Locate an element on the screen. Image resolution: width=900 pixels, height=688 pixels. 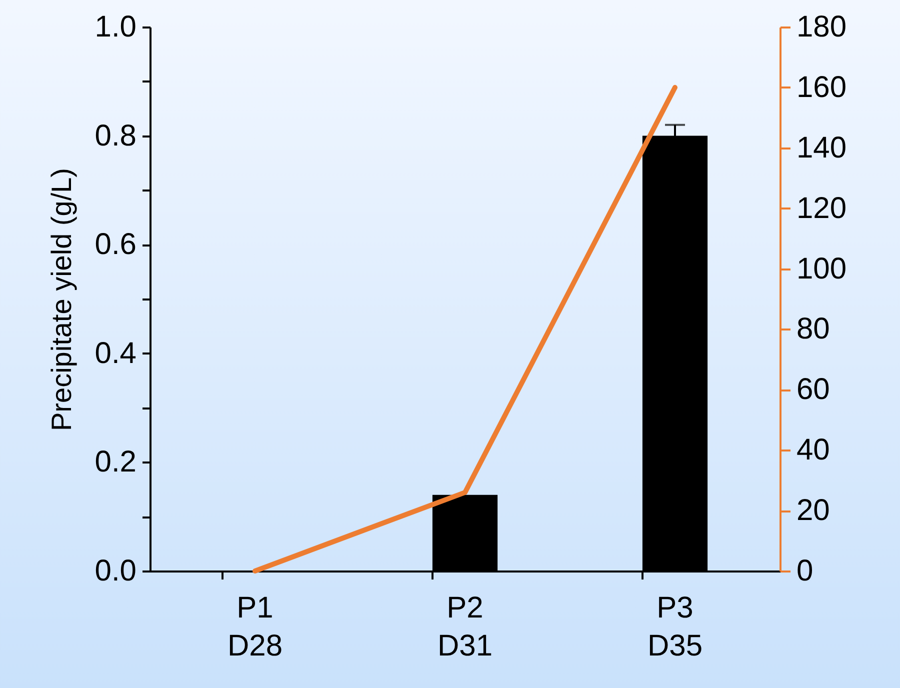
y2-tick-label: 60 is located at coordinates (813, 389).